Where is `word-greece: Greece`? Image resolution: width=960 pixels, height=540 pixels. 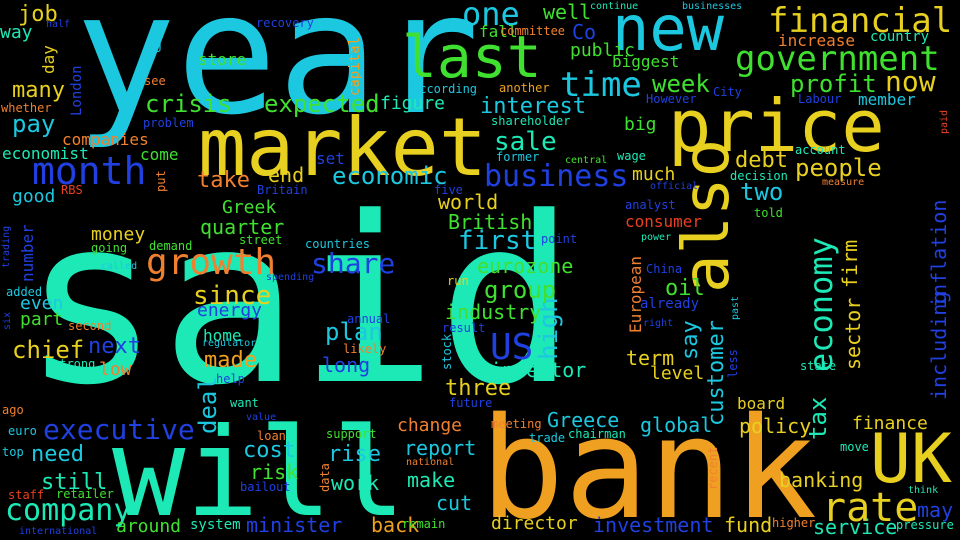
word-greece: Greece is located at coordinates (583, 420).